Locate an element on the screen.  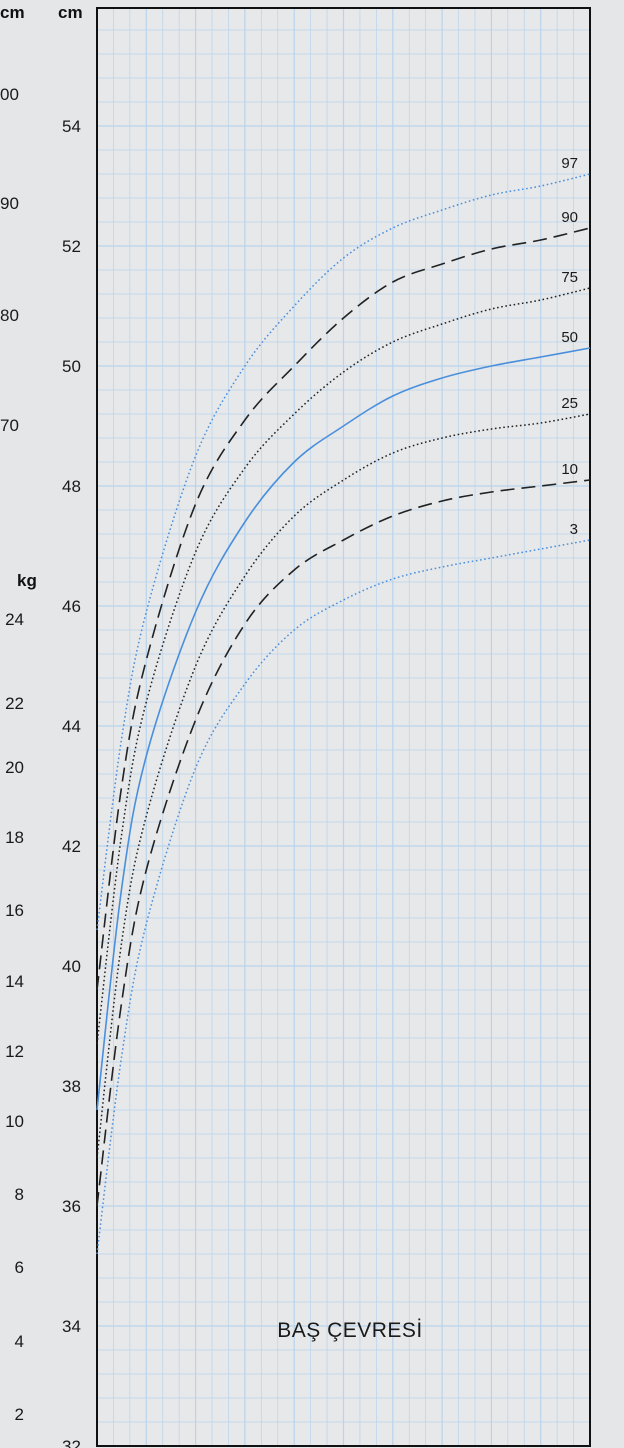
length-axis-unit-label: cm is located at coordinates (12, 12).